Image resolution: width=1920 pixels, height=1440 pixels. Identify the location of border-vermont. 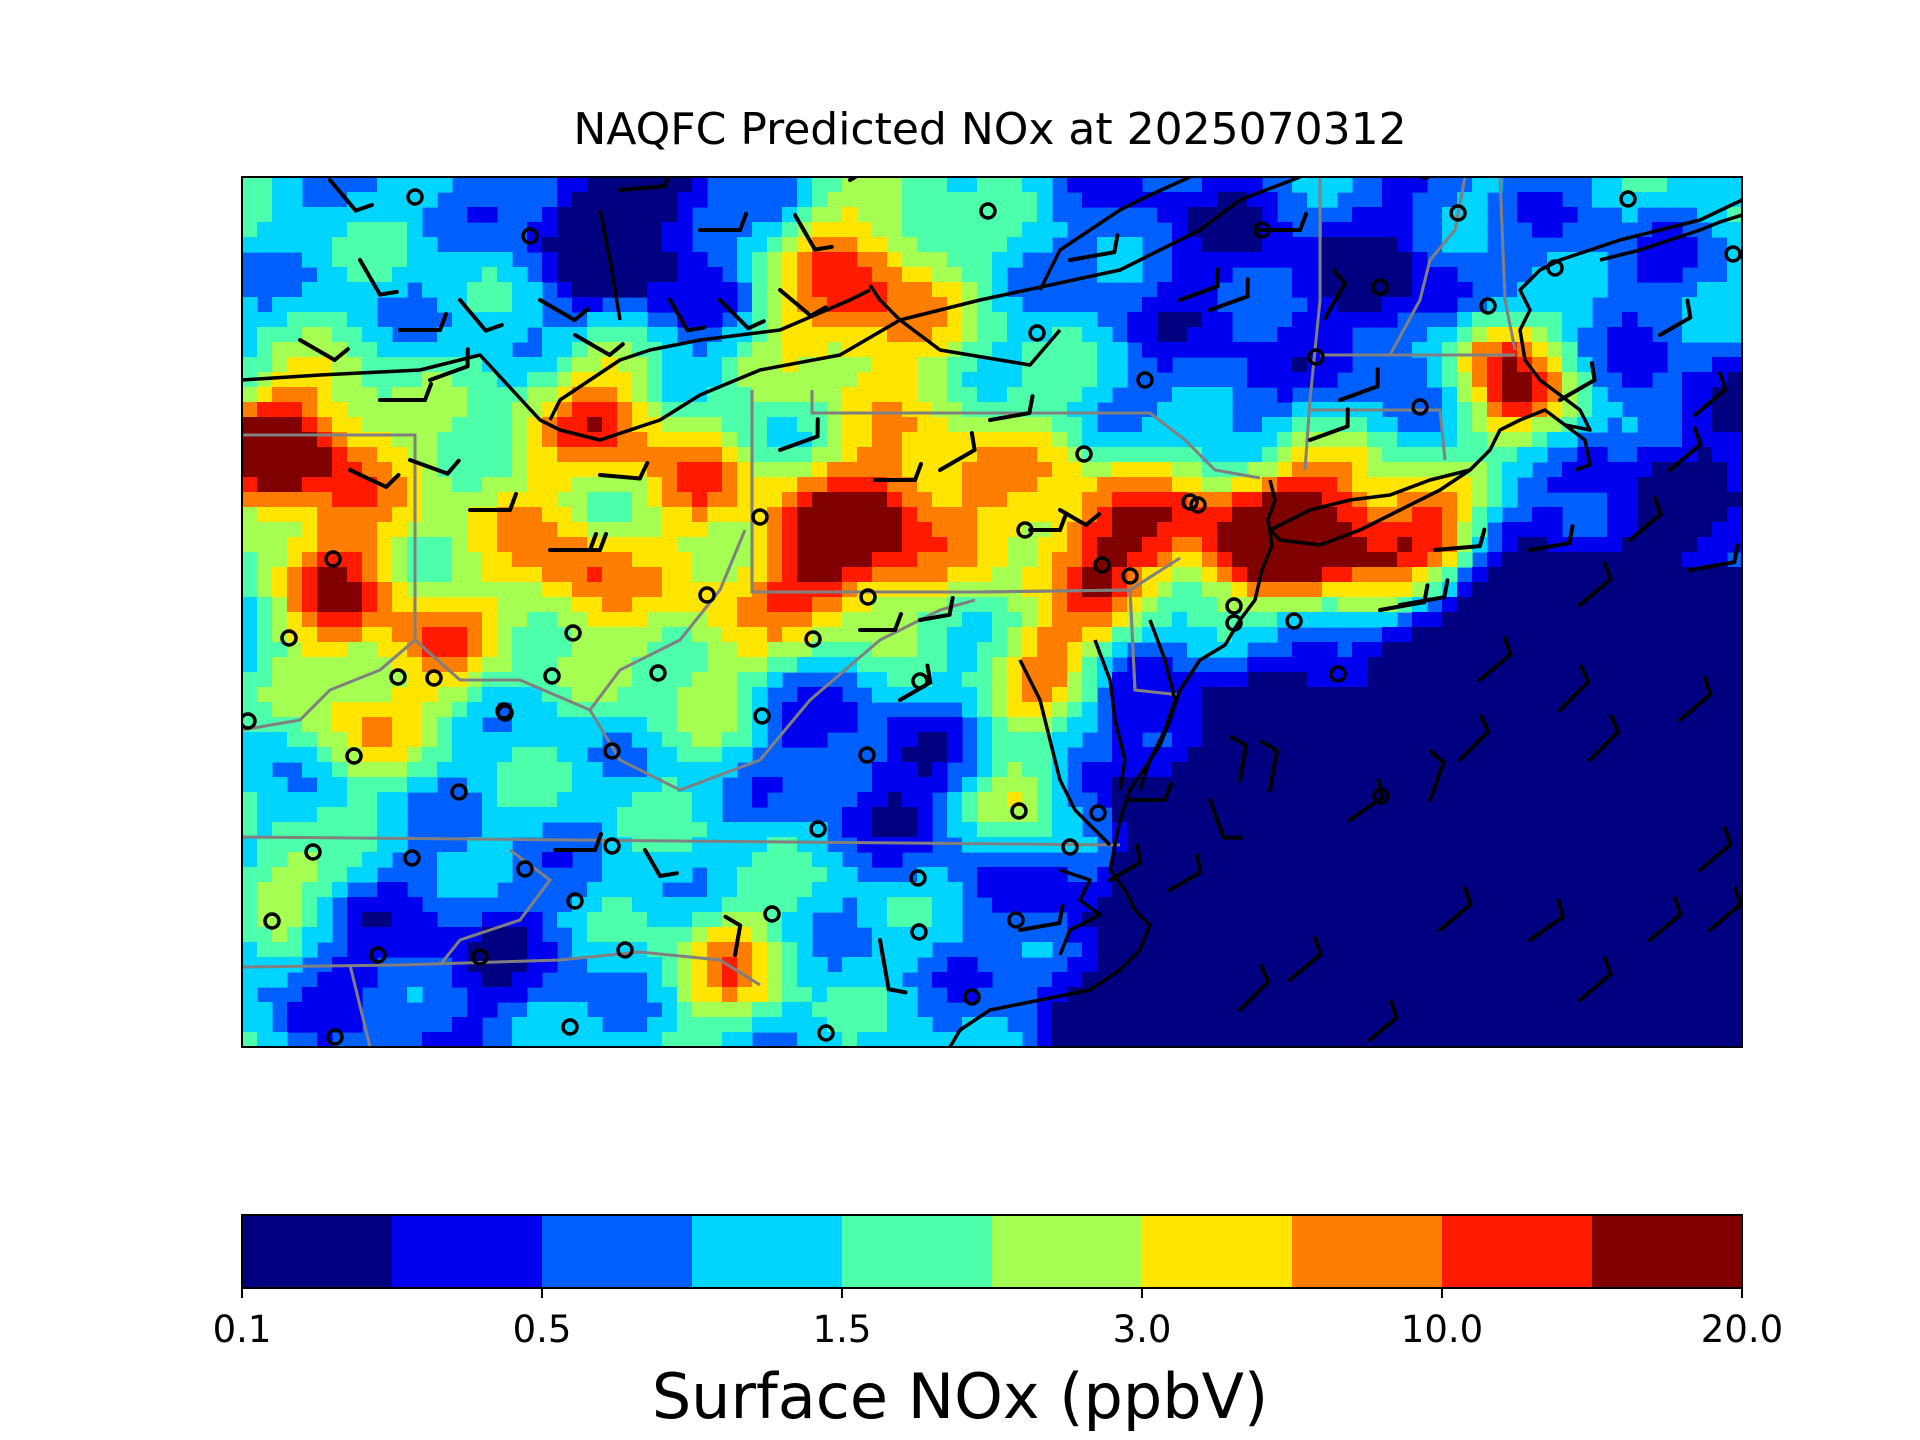
(1427, 266).